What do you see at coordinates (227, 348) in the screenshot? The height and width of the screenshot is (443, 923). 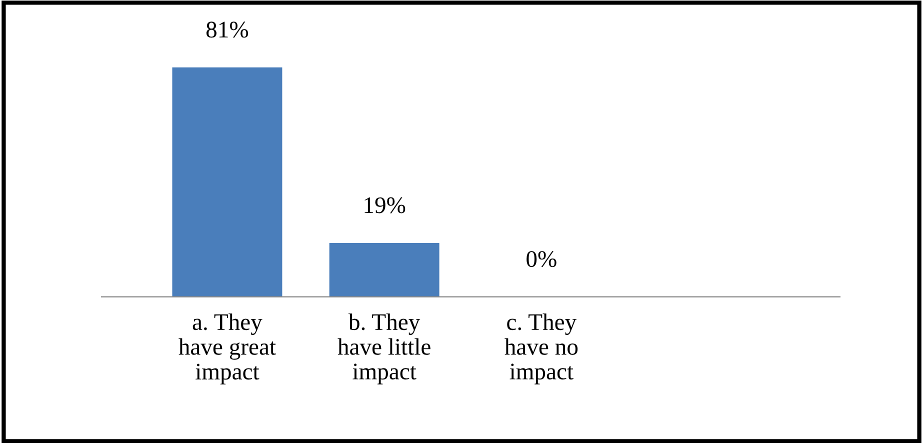 I see `x-tick-label: a. They have great impact` at bounding box center [227, 348].